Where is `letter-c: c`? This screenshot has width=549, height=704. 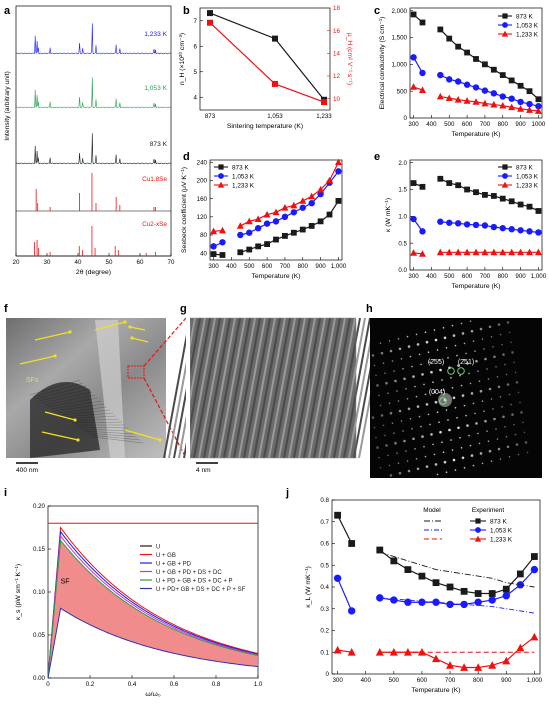
letter-c: c is located at coordinates (377, 11).